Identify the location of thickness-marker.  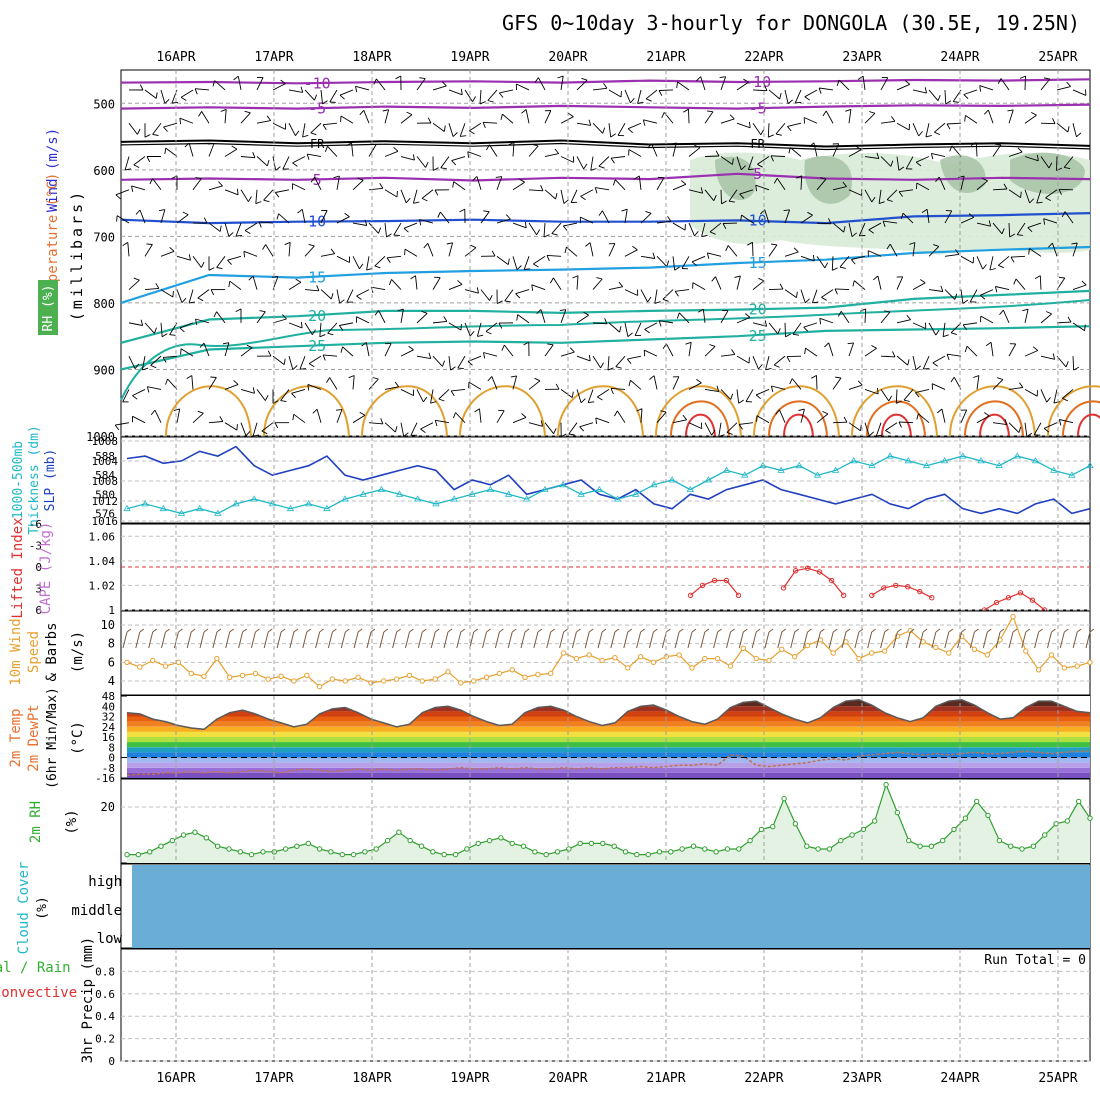
(908, 460).